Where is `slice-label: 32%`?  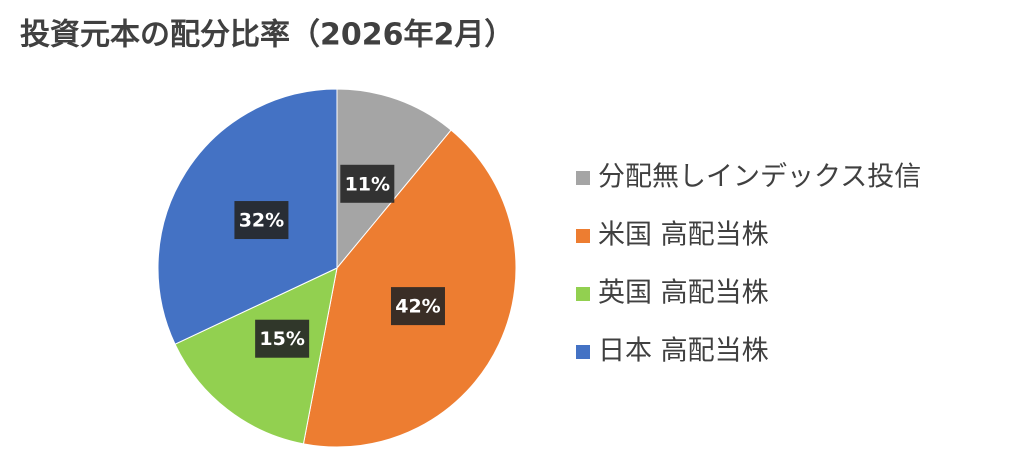 slice-label: 32% is located at coordinates (261, 221).